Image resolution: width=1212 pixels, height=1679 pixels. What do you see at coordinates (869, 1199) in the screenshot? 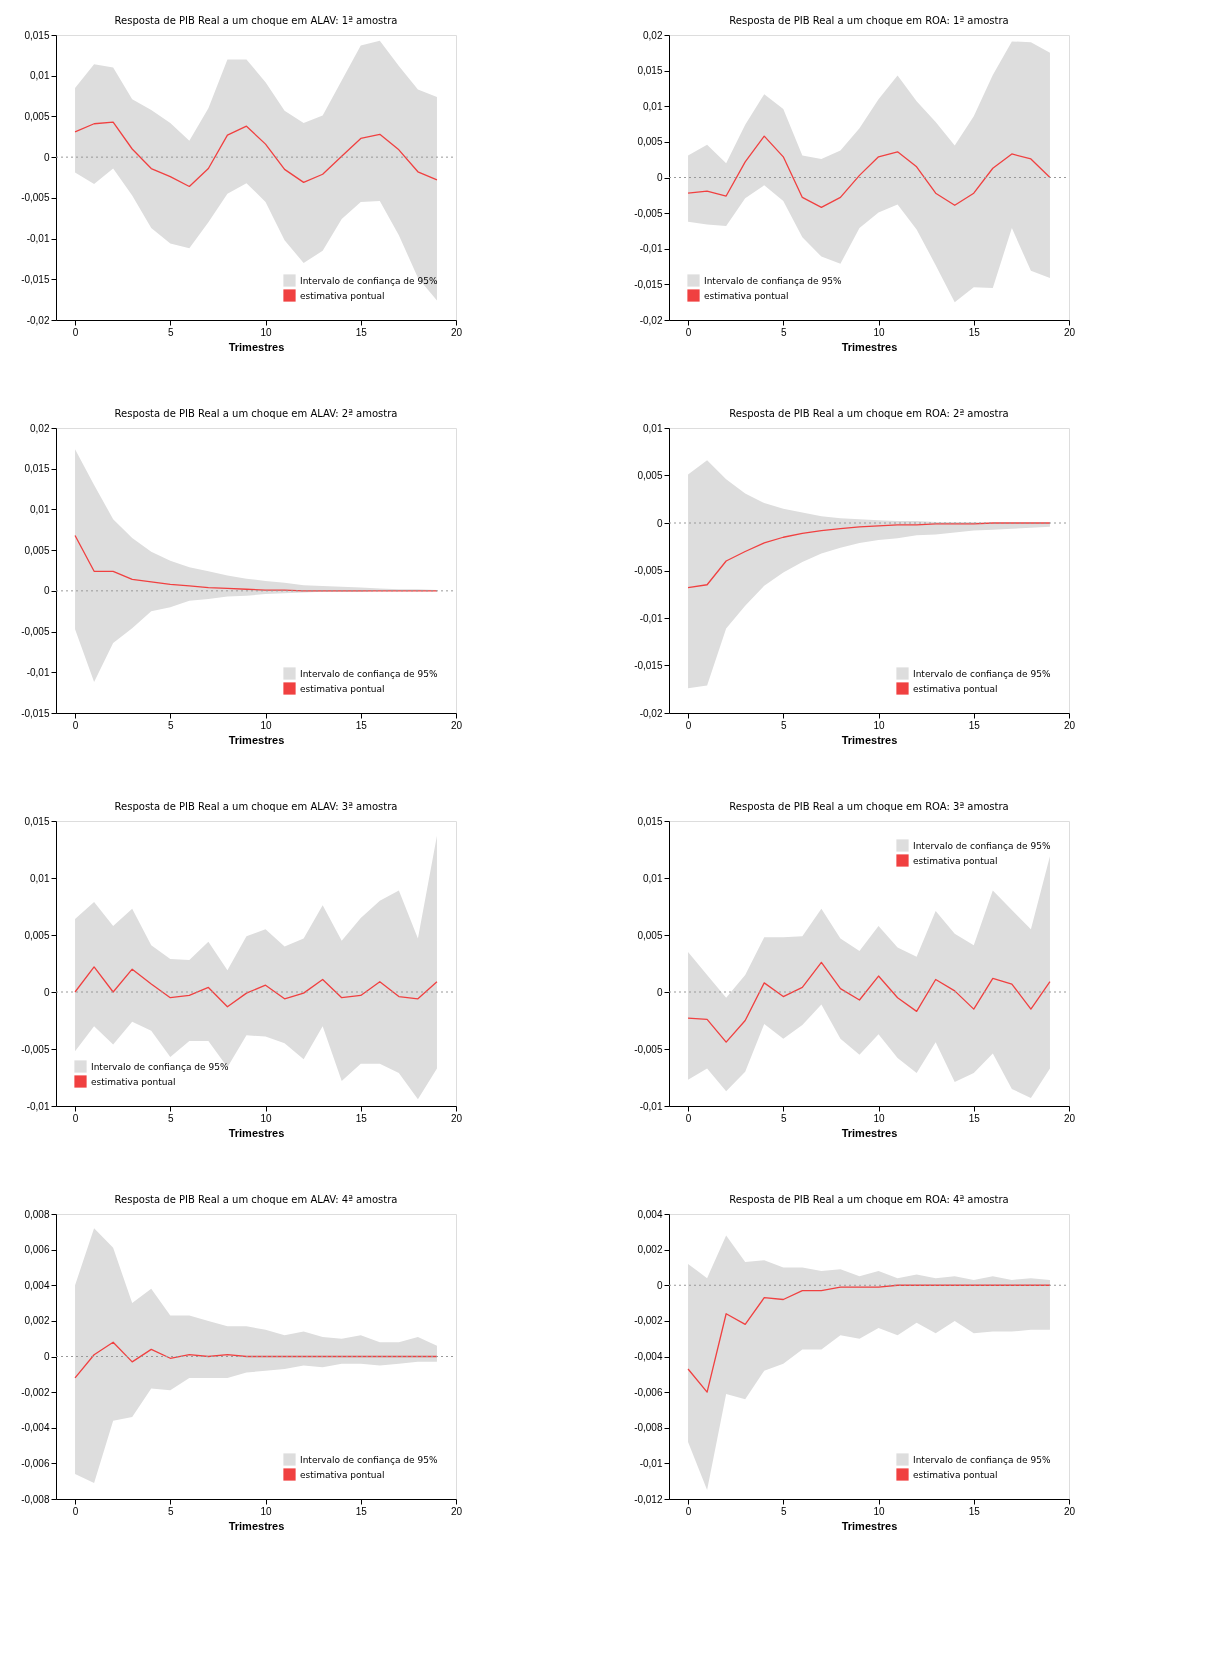
I see `chart-title: Resposta de PIB Real a um choque em ROA: 4ª amostra` at bounding box center [869, 1199].